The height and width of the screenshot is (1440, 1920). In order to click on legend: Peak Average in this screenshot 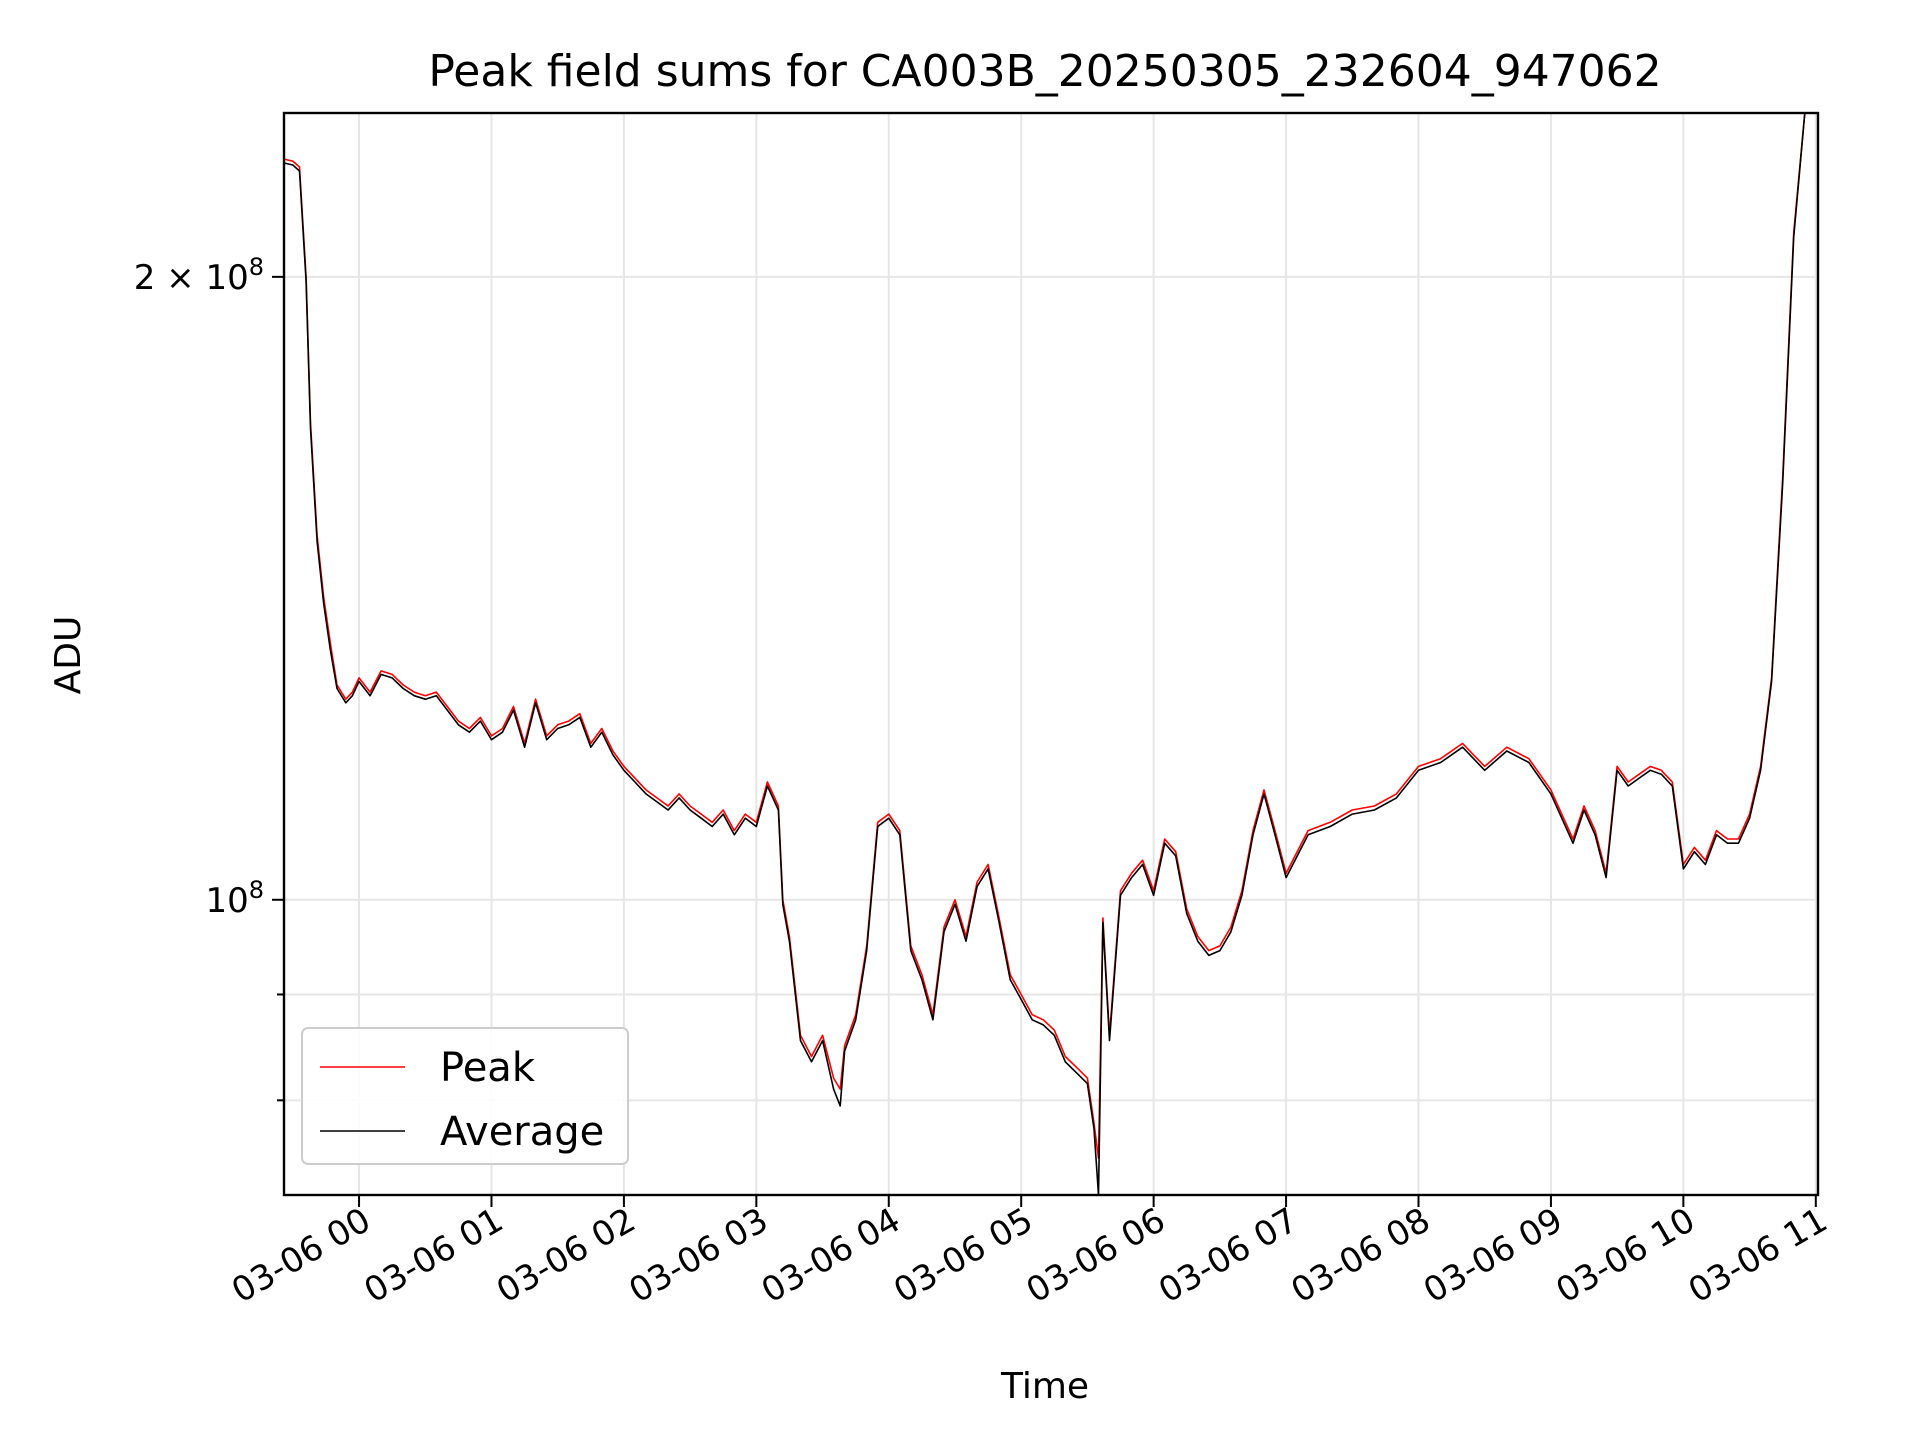, I will do `click(465, 1096)`.